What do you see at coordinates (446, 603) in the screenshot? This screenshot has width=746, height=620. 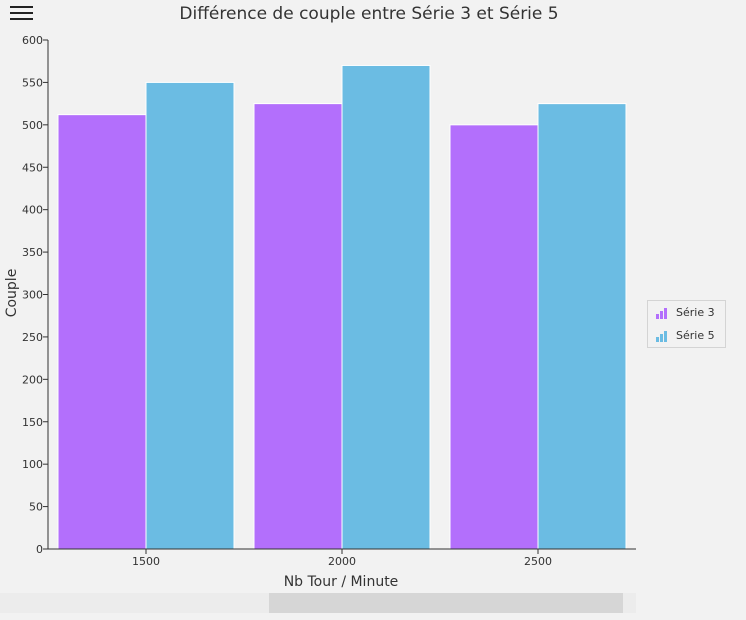 I see `scrollbar-thumb` at bounding box center [446, 603].